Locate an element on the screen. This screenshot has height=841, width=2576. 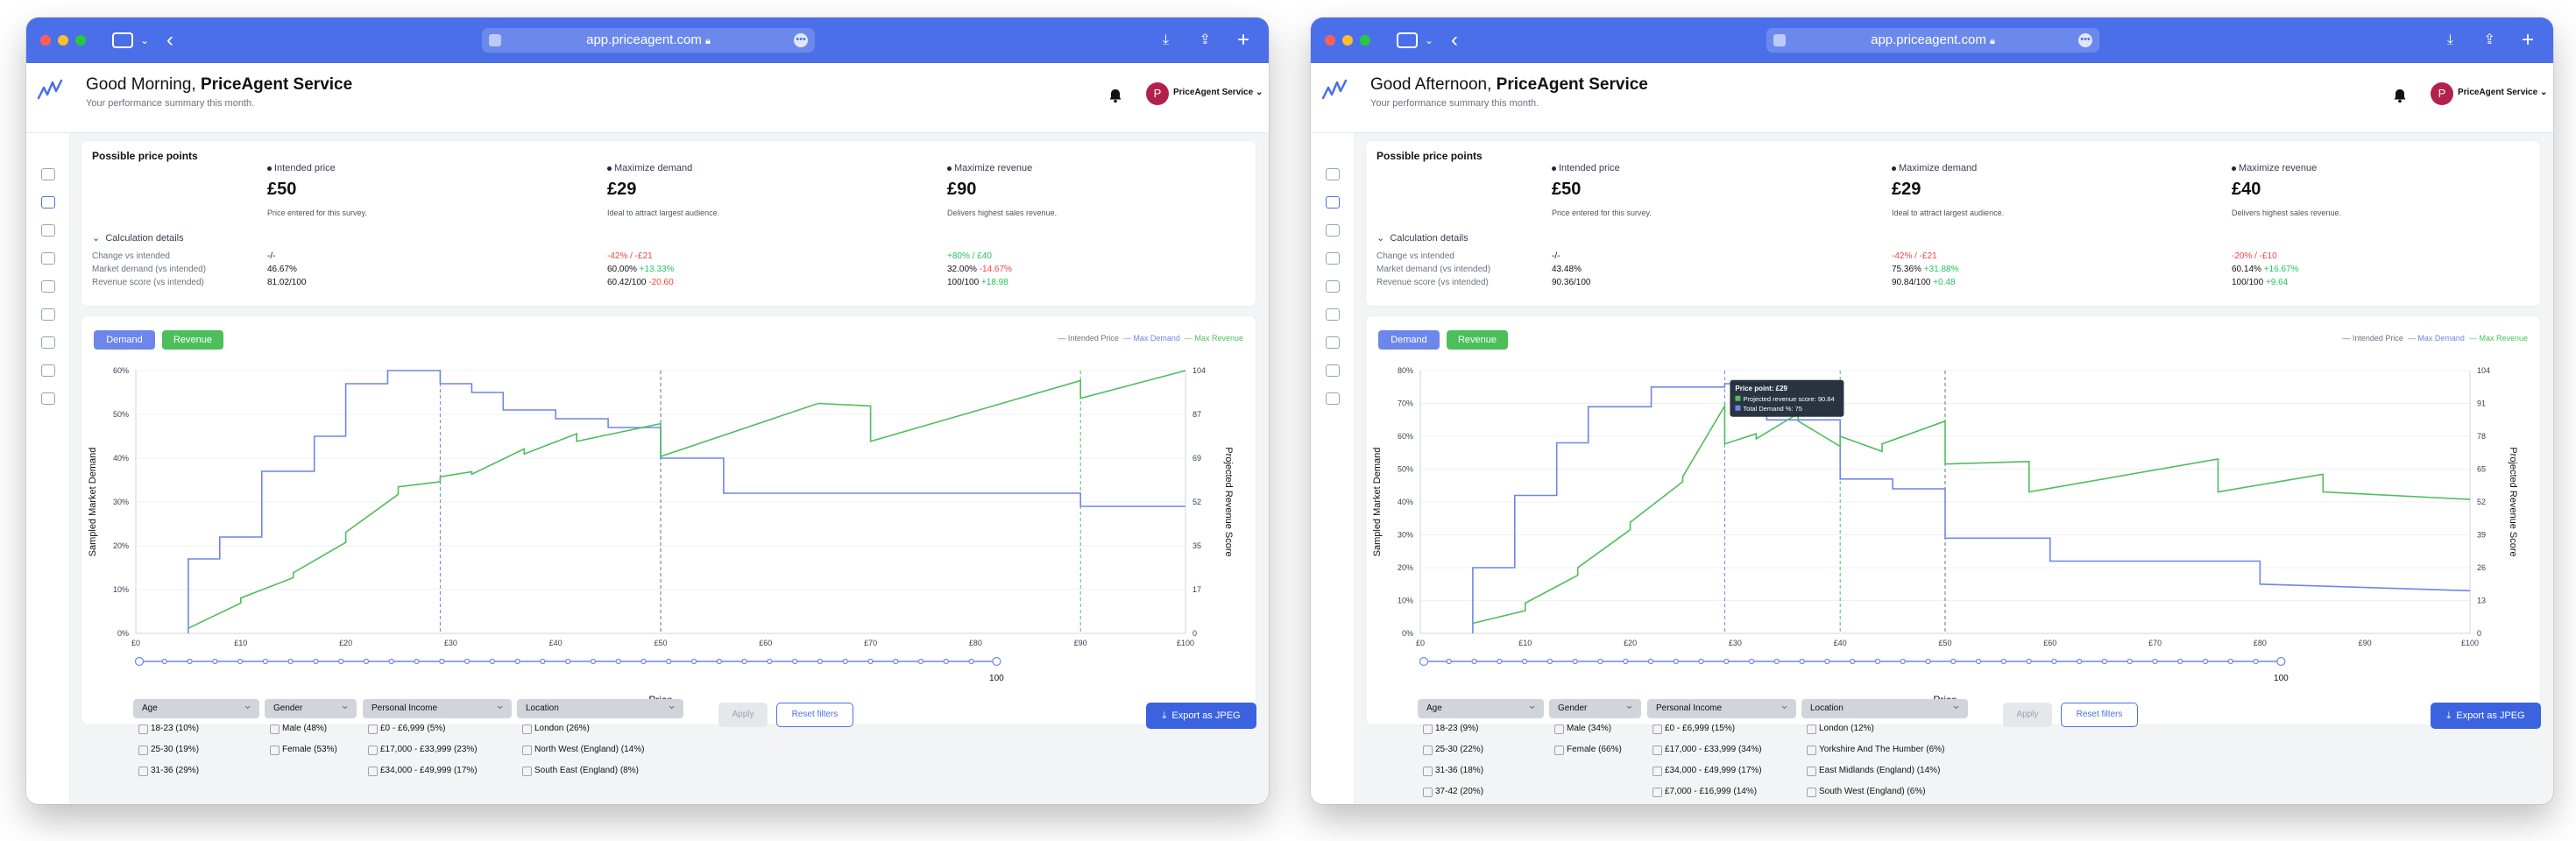
filter-option: £7,000 - £16,999 (14%) is located at coordinates (1721, 792).